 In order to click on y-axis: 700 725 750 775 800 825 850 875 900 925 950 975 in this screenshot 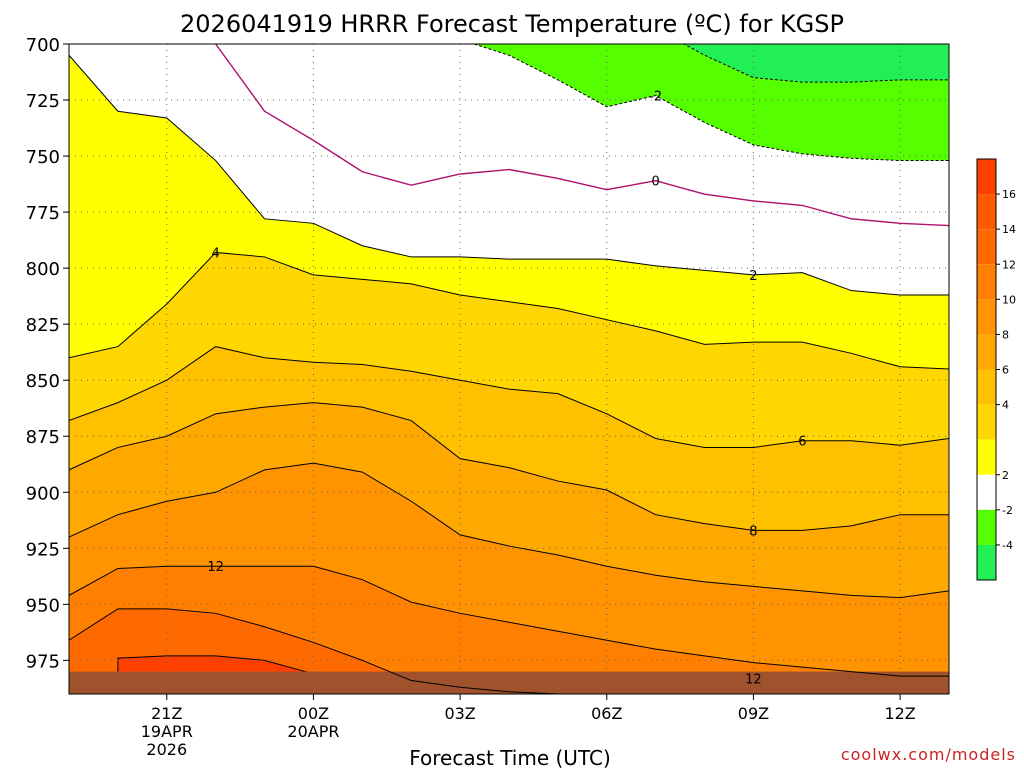, I will do `click(47, 353)`.